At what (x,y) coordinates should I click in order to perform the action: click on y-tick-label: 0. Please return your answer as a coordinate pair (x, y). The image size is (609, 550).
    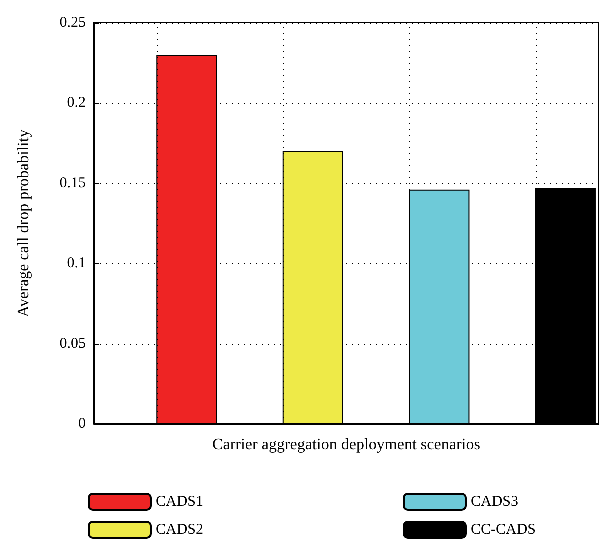
    Looking at the image, I should click on (82, 424).